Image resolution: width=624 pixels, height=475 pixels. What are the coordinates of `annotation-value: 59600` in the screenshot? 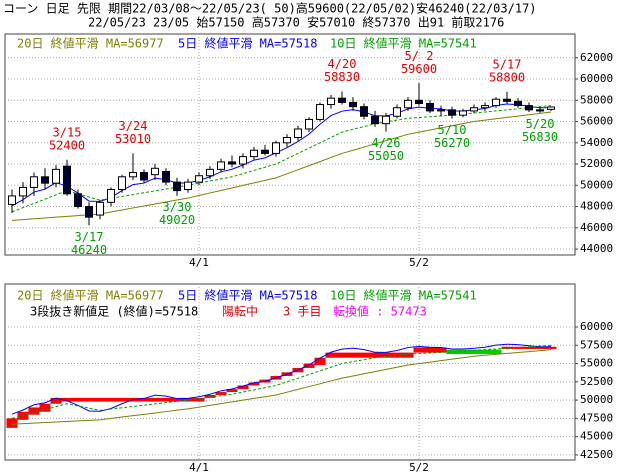 It's located at (419, 69).